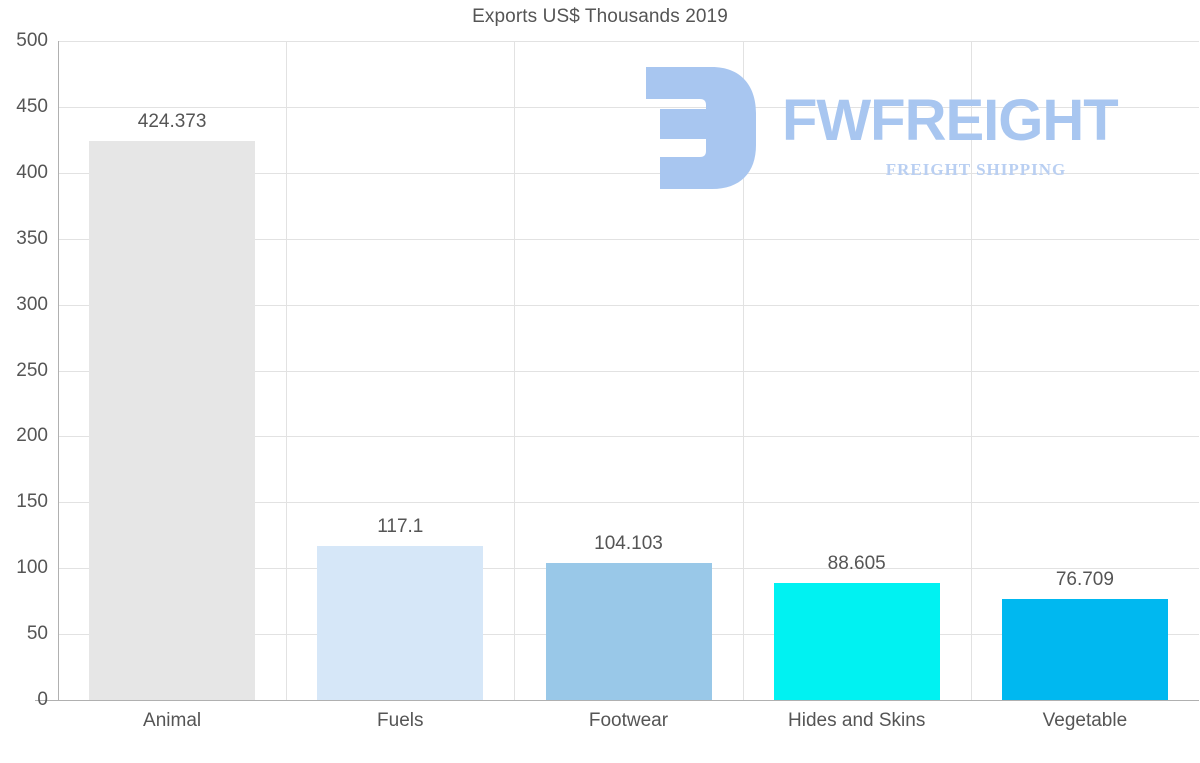 The height and width of the screenshot is (763, 1200). Describe the element at coordinates (628, 543) in the screenshot. I see `bar-value-label: 104.103` at that location.